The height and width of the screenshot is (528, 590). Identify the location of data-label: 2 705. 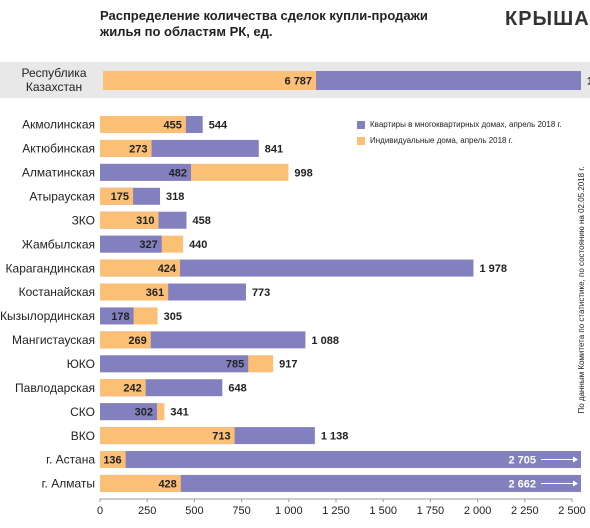
(522, 460).